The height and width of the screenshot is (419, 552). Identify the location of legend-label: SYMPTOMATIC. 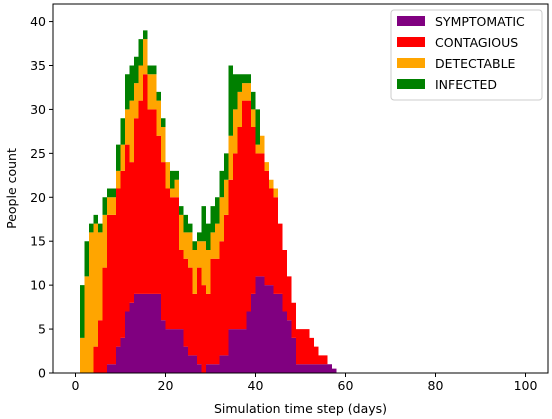
(480, 21).